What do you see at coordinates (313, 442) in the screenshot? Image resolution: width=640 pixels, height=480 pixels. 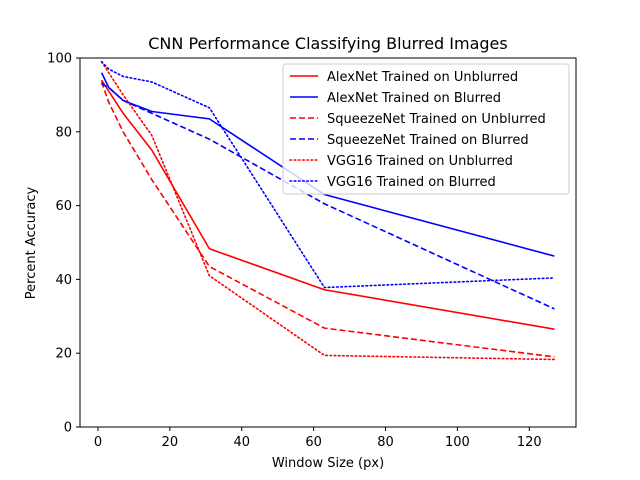 I see `x-tick-label: 60` at bounding box center [313, 442].